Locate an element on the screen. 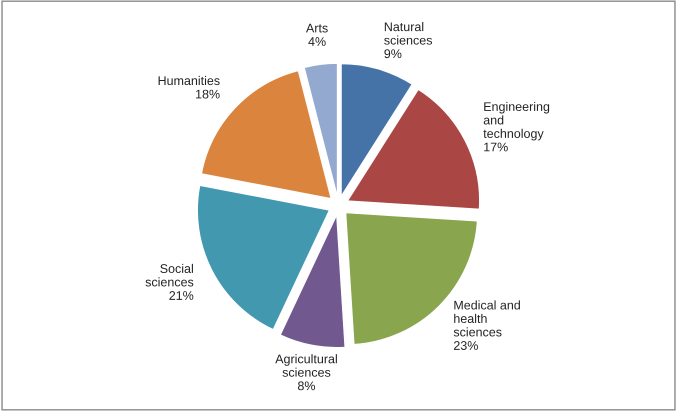 The height and width of the screenshot is (411, 677). slice-label: Arts is located at coordinates (317, 28).